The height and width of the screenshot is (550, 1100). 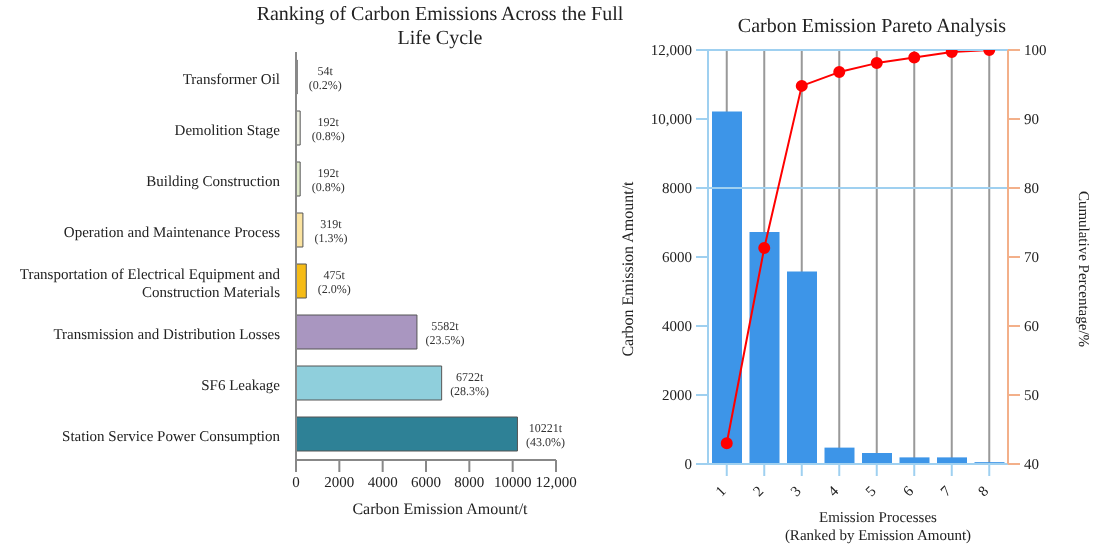 What do you see at coordinates (628, 270) in the screenshot?
I see `y-axis-title: Carbon Emission Amount/t` at bounding box center [628, 270].